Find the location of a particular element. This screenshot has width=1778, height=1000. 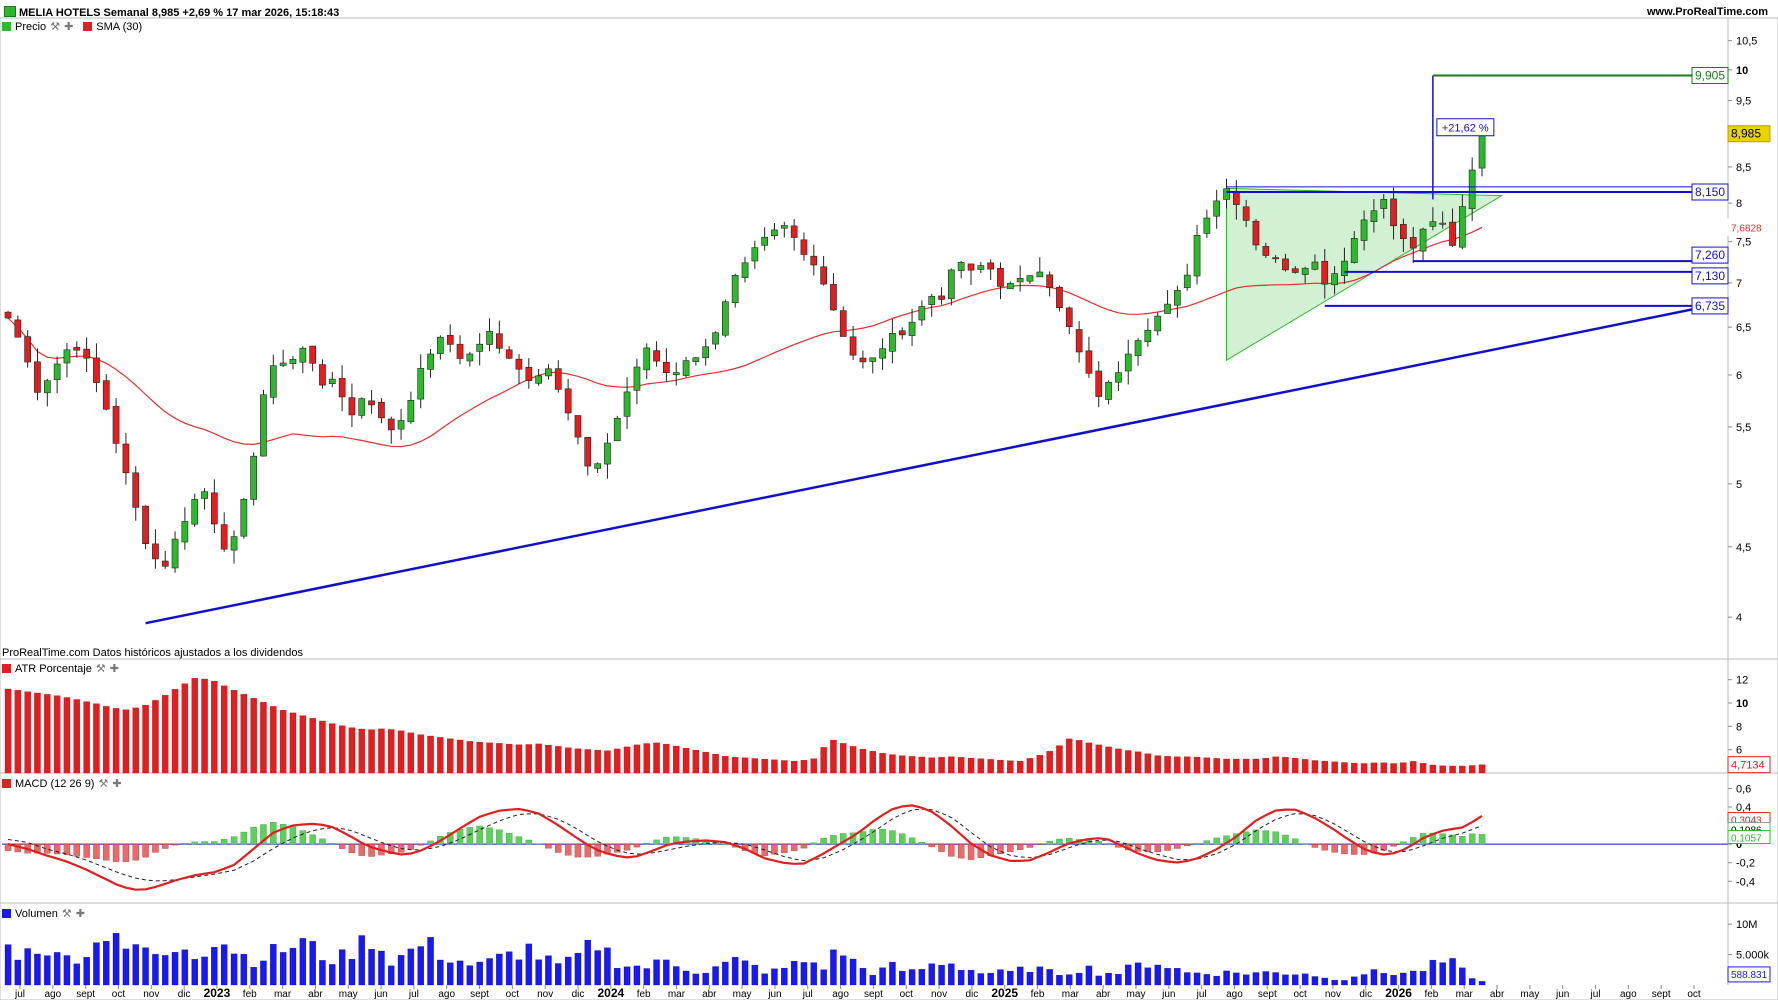

sma-legend: SMA (30) is located at coordinates (119, 26).